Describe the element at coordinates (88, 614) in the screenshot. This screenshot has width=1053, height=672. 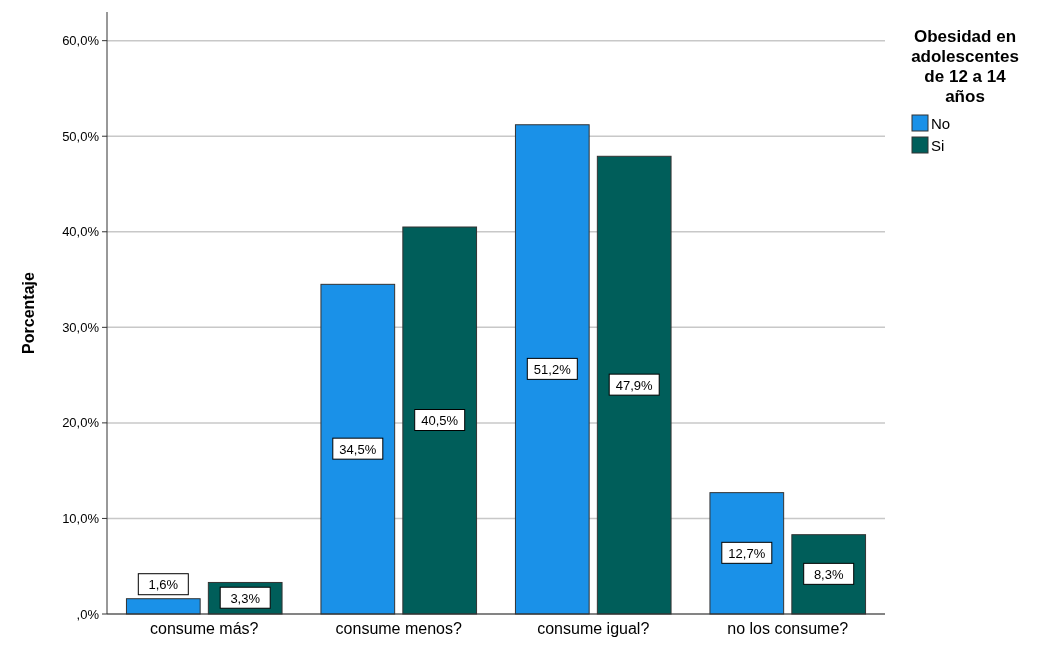
I see `y-tick-label: ,0%` at that location.